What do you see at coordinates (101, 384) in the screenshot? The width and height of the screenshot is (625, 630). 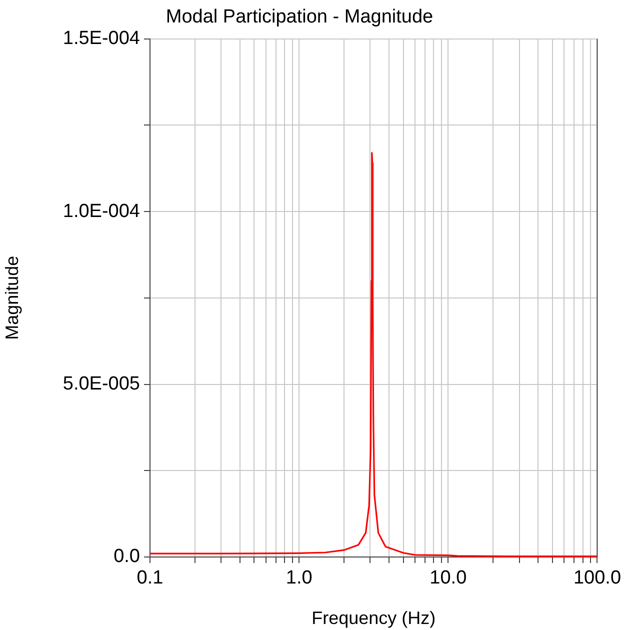 I see `y-tick-label: 5.0E-005` at bounding box center [101, 384].